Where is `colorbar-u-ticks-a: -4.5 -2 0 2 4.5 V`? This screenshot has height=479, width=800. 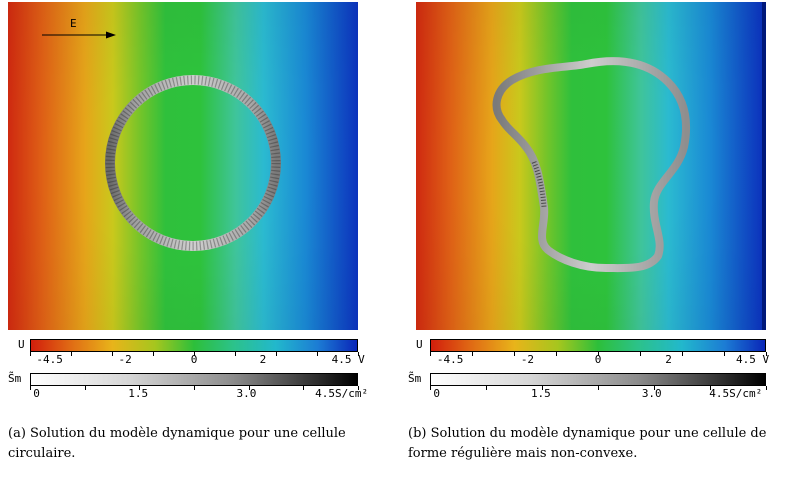 colorbar-u-ticks-a: -4.5 -2 0 2 4.5 V is located at coordinates (197, 359).